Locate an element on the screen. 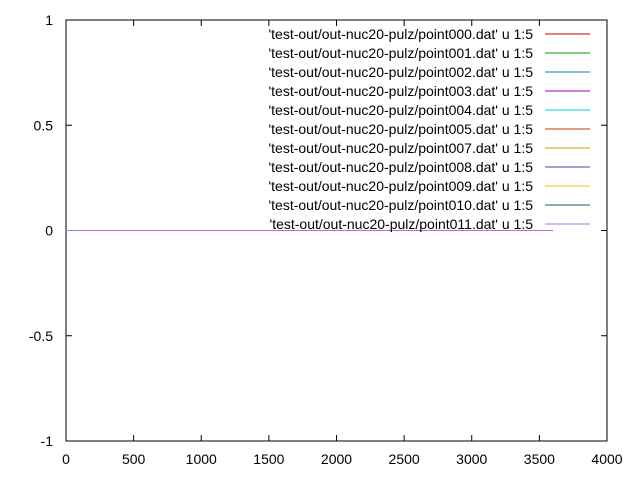  x-tick-label: 2000 is located at coordinates (336, 459).